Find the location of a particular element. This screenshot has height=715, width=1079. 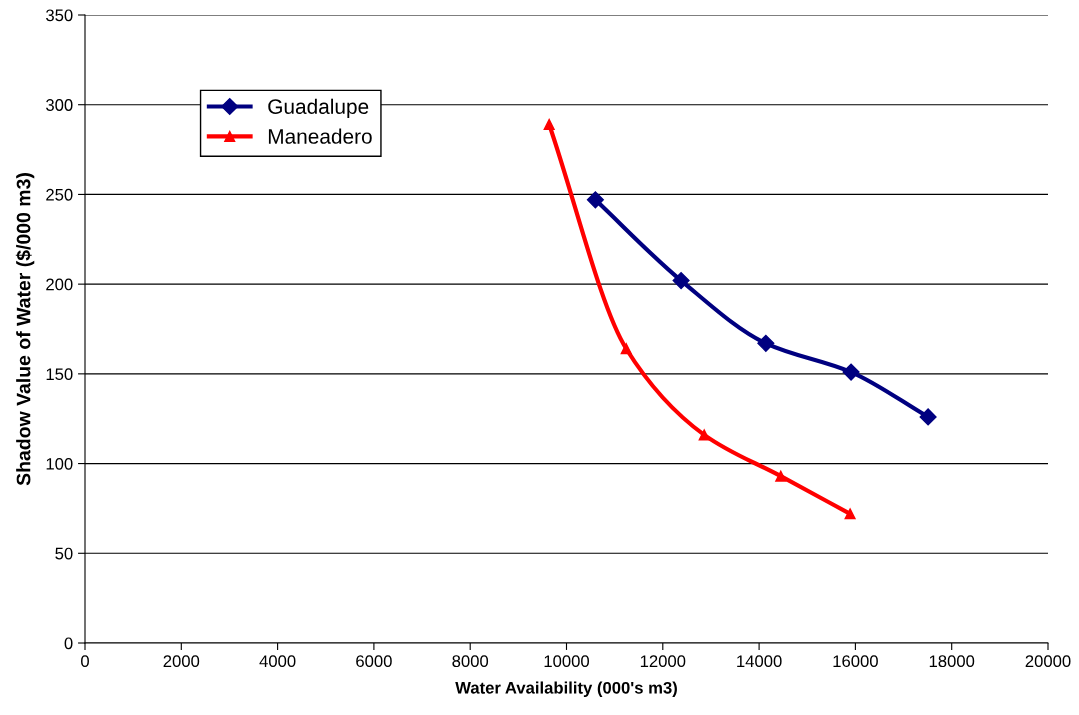

y-tick-label: 150 is located at coordinates (59, 374).